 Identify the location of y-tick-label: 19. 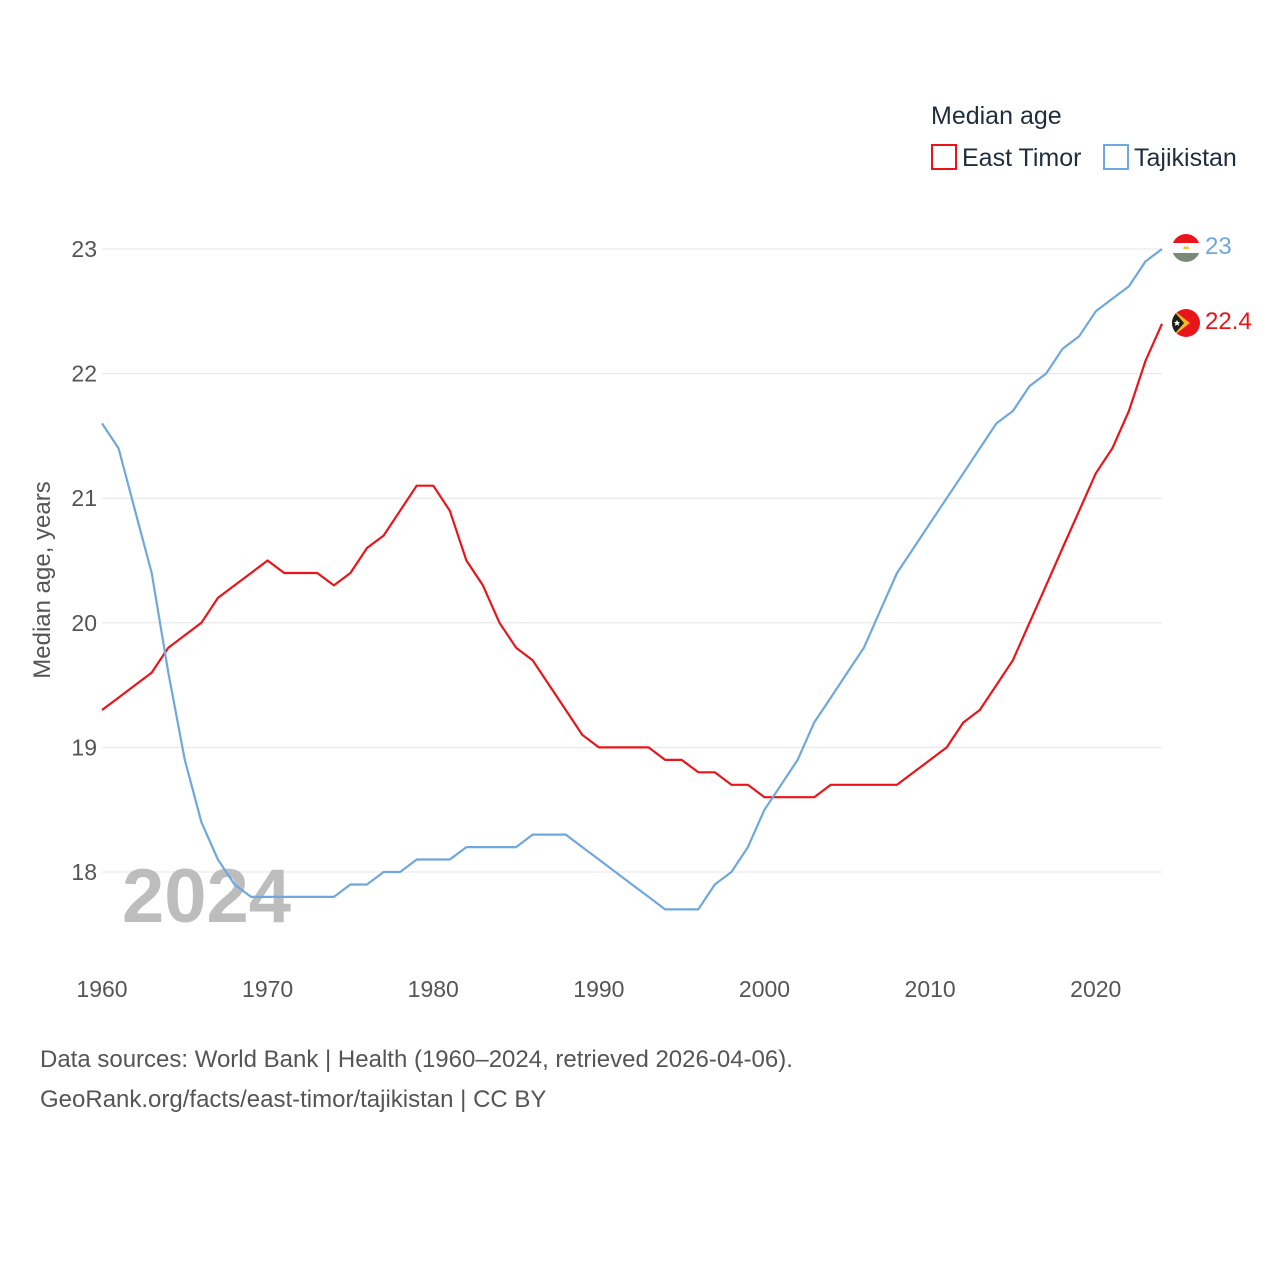
(84, 747).